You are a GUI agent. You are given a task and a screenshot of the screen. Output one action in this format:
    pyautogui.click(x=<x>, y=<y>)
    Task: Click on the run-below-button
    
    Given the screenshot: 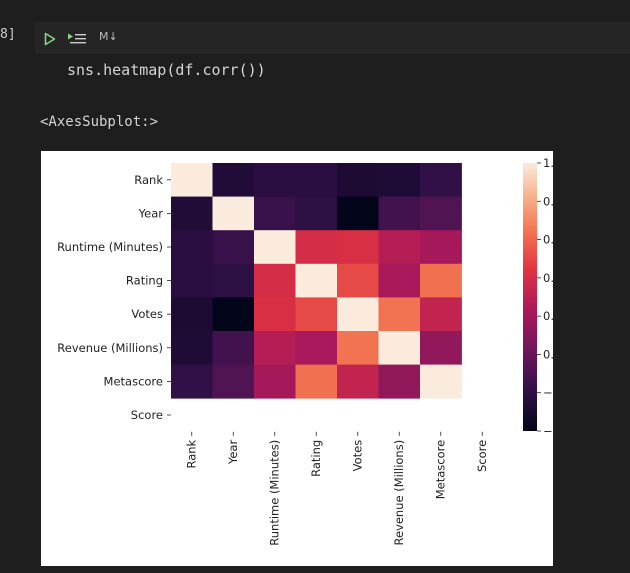 What is the action you would take?
    pyautogui.click(x=77, y=38)
    